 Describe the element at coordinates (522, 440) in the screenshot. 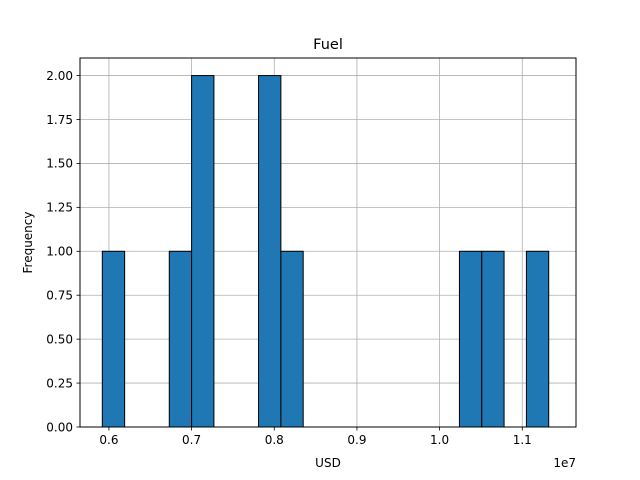

I see `x-tick-label: 1.1` at that location.